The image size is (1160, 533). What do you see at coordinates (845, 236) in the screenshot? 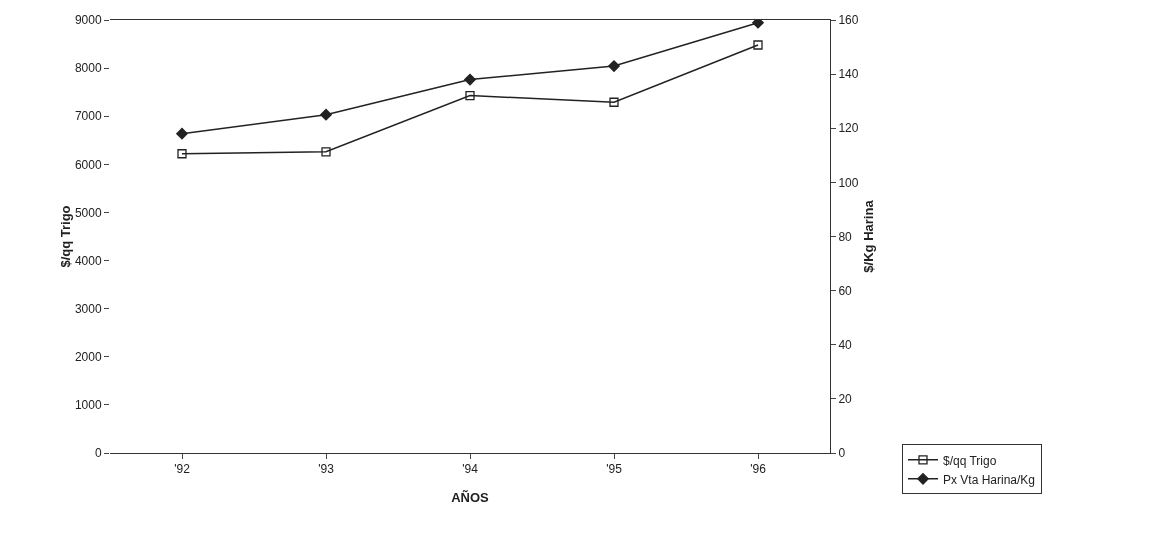
I see `y2-tick-label: 80` at bounding box center [845, 236].